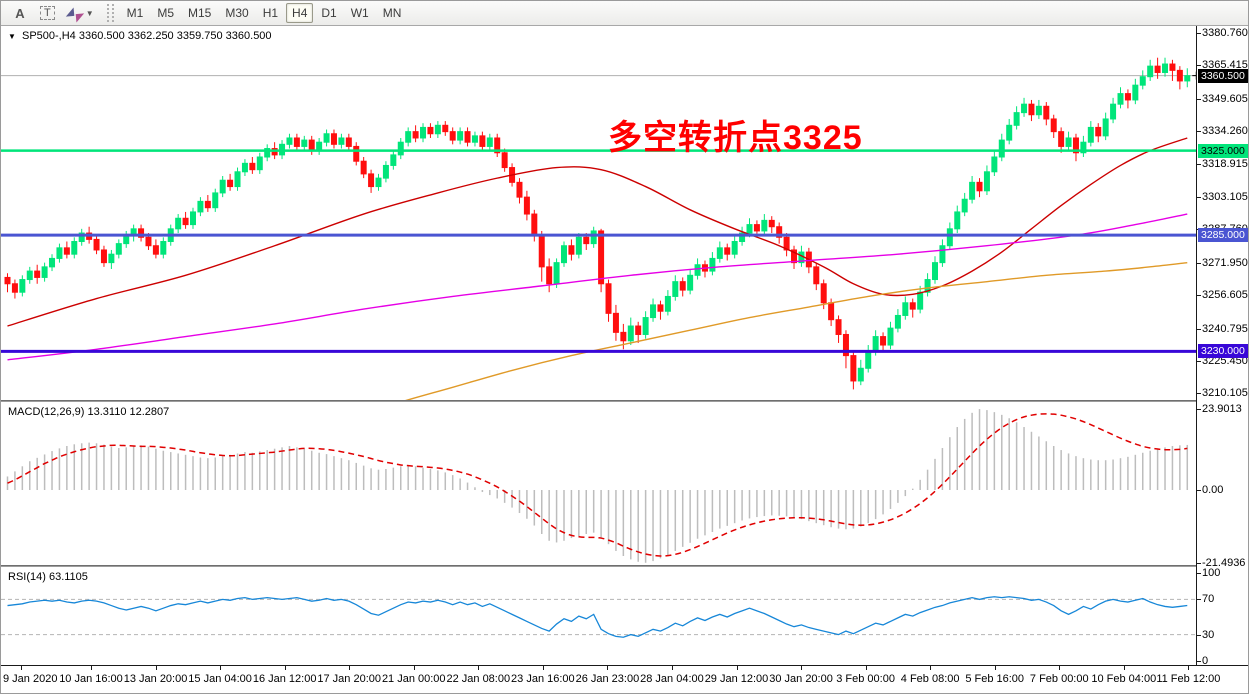  What do you see at coordinates (1224, 562) in the screenshot?
I see `macd-tick-label: -21.4936` at bounding box center [1224, 562].